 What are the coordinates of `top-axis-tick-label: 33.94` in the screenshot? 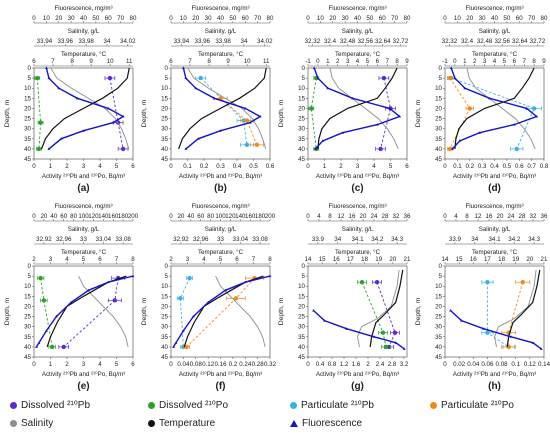 It's located at (182, 41).